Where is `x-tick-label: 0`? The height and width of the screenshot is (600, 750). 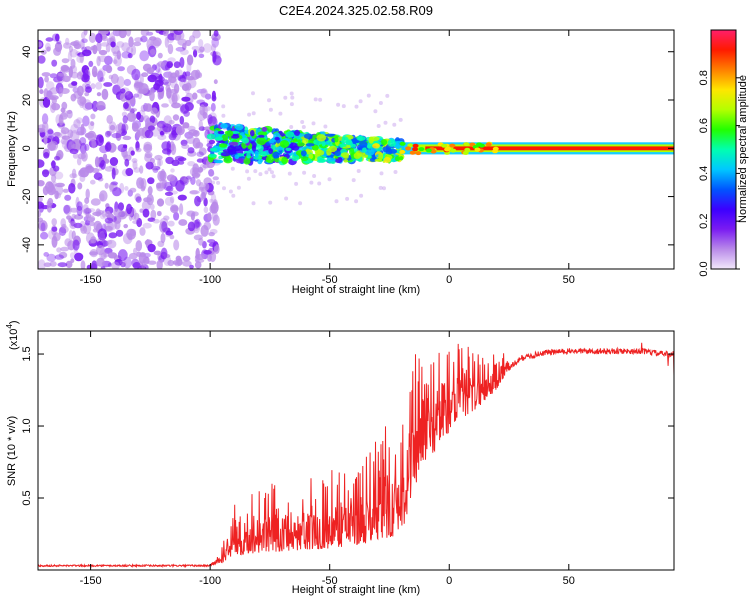
x-tick-label: 0 is located at coordinates (449, 280).